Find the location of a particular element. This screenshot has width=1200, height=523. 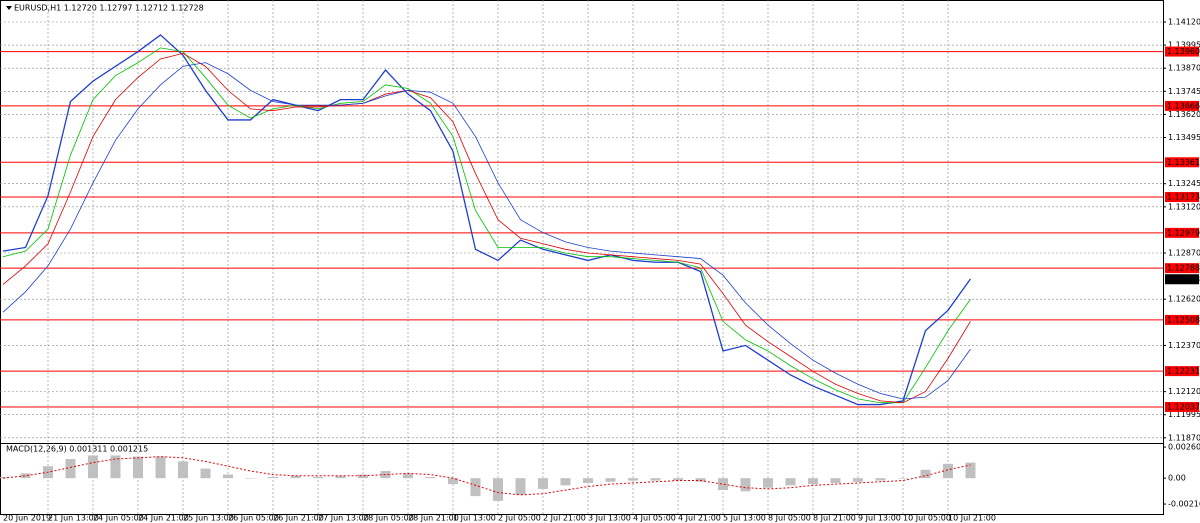

y-tick-label: 1.11870 is located at coordinates (1184, 437).